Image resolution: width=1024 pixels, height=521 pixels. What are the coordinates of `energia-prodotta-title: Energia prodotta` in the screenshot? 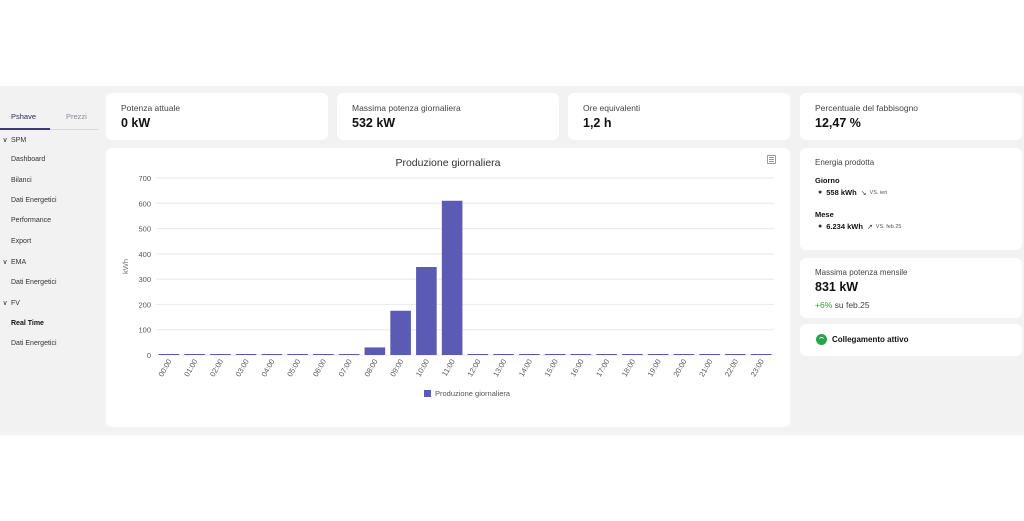 It's located at (845, 162).